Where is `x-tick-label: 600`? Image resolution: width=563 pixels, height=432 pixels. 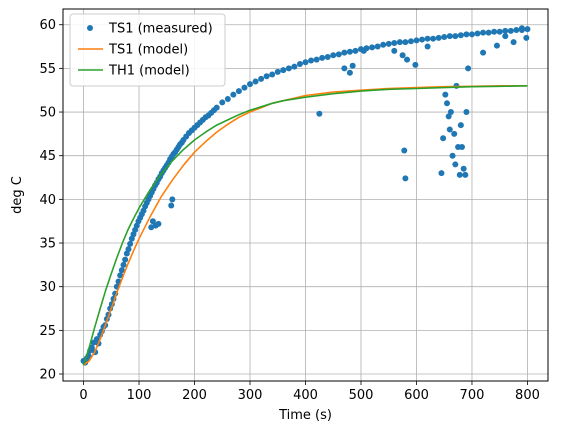 x-tick-label: 600 is located at coordinates (416, 395).